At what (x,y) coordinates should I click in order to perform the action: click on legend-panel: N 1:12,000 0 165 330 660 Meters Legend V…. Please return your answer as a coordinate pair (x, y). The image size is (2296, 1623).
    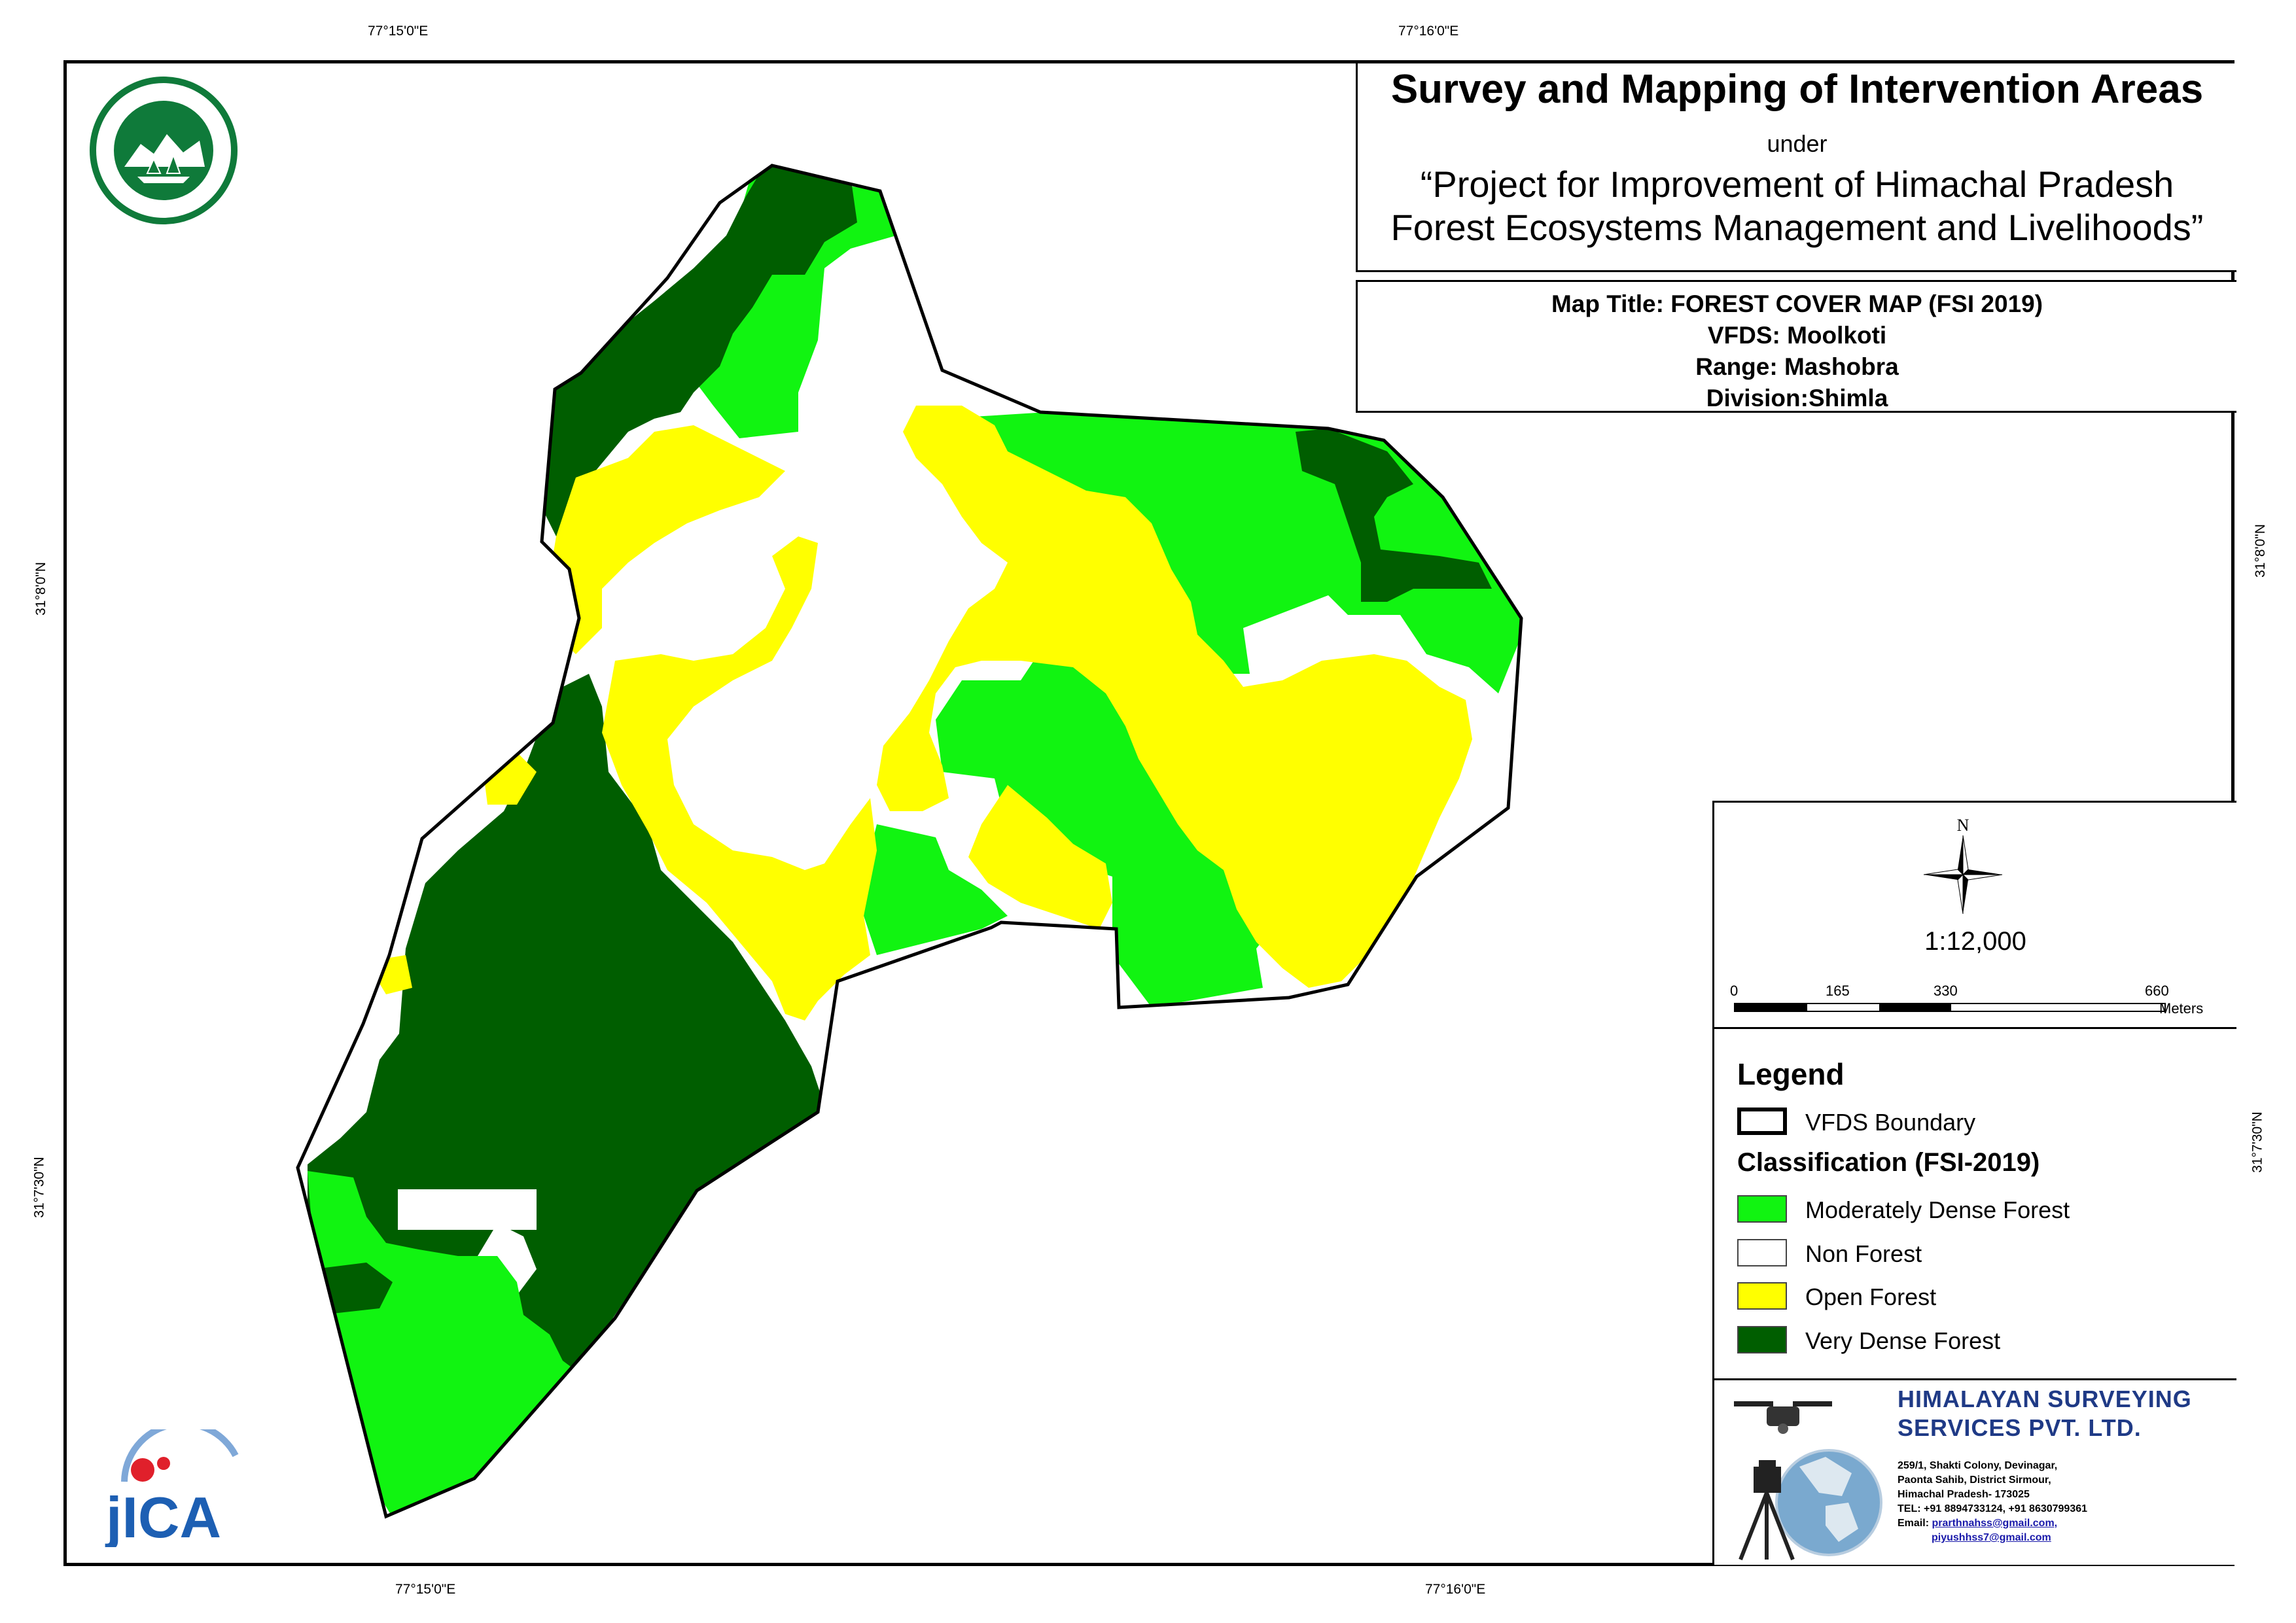
    Looking at the image, I should click on (1974, 1183).